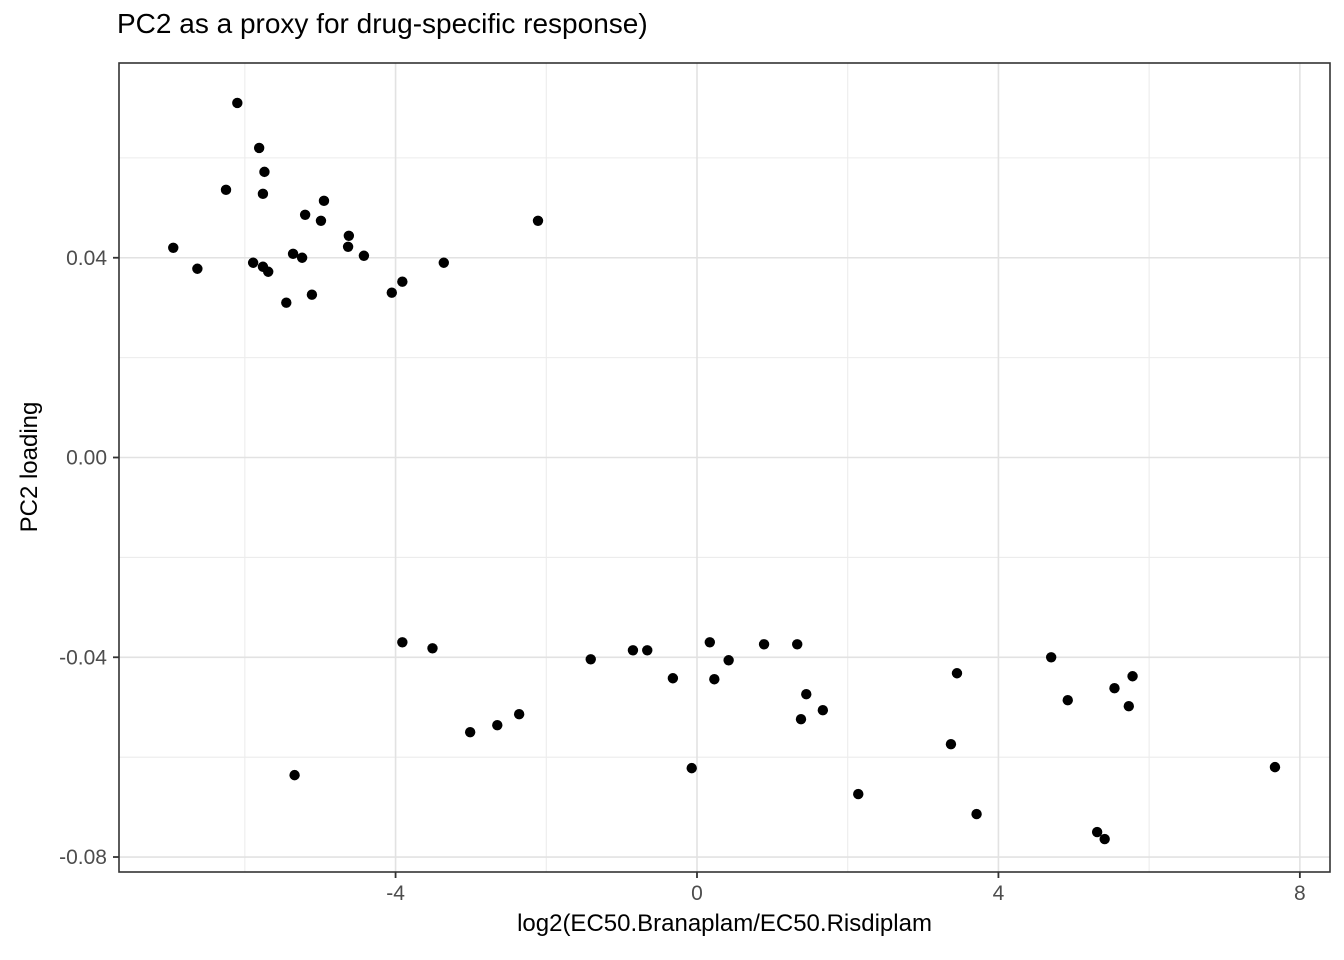  What do you see at coordinates (29, 467) in the screenshot?
I see `y-axis-title: PC2 loading` at bounding box center [29, 467].